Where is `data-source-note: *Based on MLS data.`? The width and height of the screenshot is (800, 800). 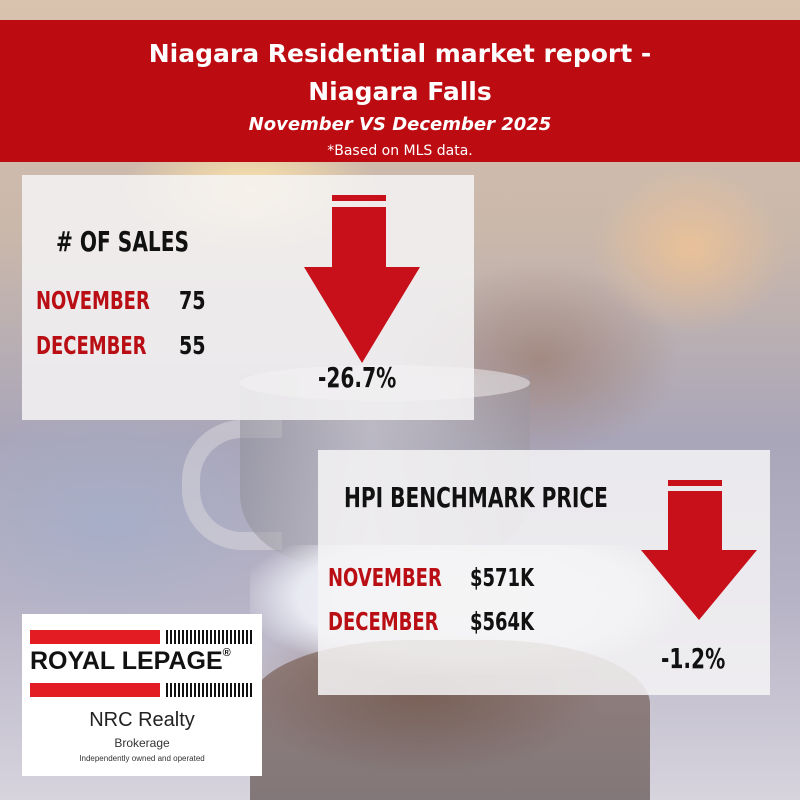
data-source-note: *Based on MLS data. is located at coordinates (400, 151).